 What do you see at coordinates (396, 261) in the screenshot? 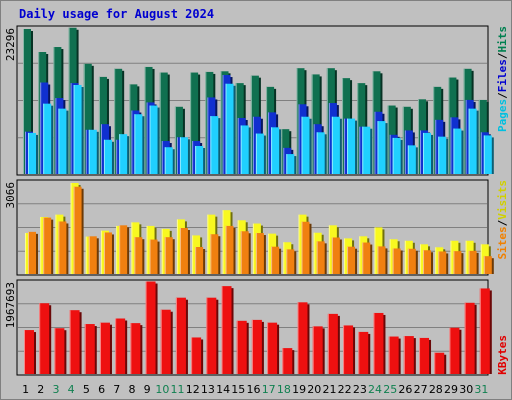
I see `sites-bar-25-body` at bounding box center [396, 261].